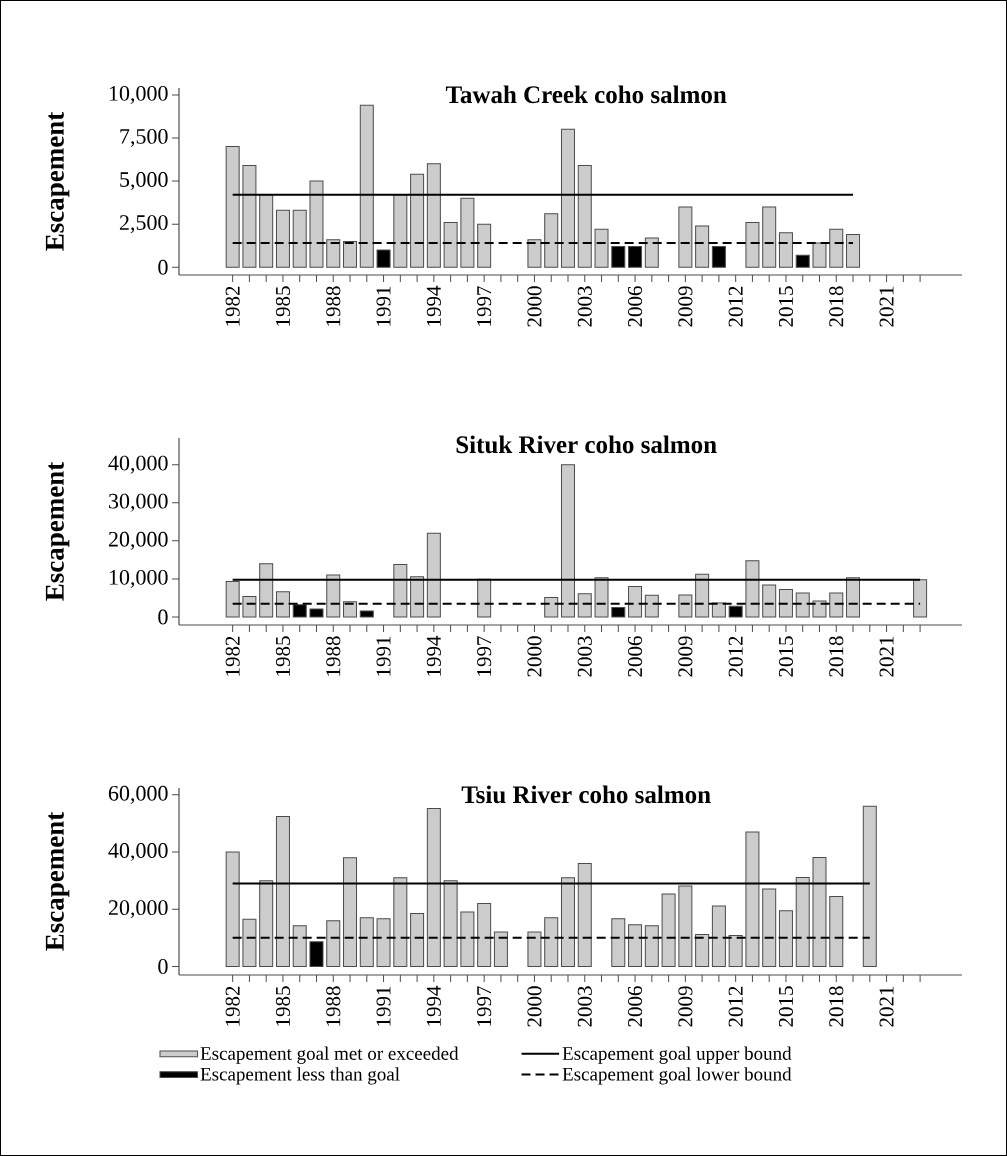  What do you see at coordinates (635, 1006) in the screenshot?
I see `x-tick-label: 2006` at bounding box center [635, 1006].